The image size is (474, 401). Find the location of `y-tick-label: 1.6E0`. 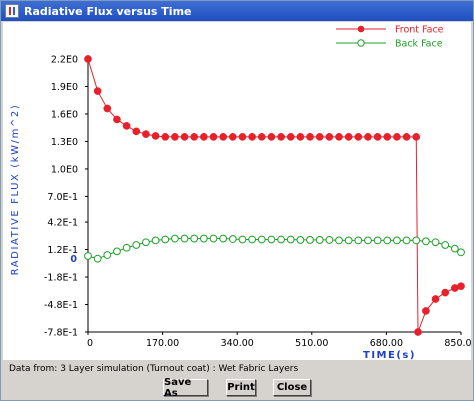

y-tick-label: 1.6E0 is located at coordinates (64, 114).